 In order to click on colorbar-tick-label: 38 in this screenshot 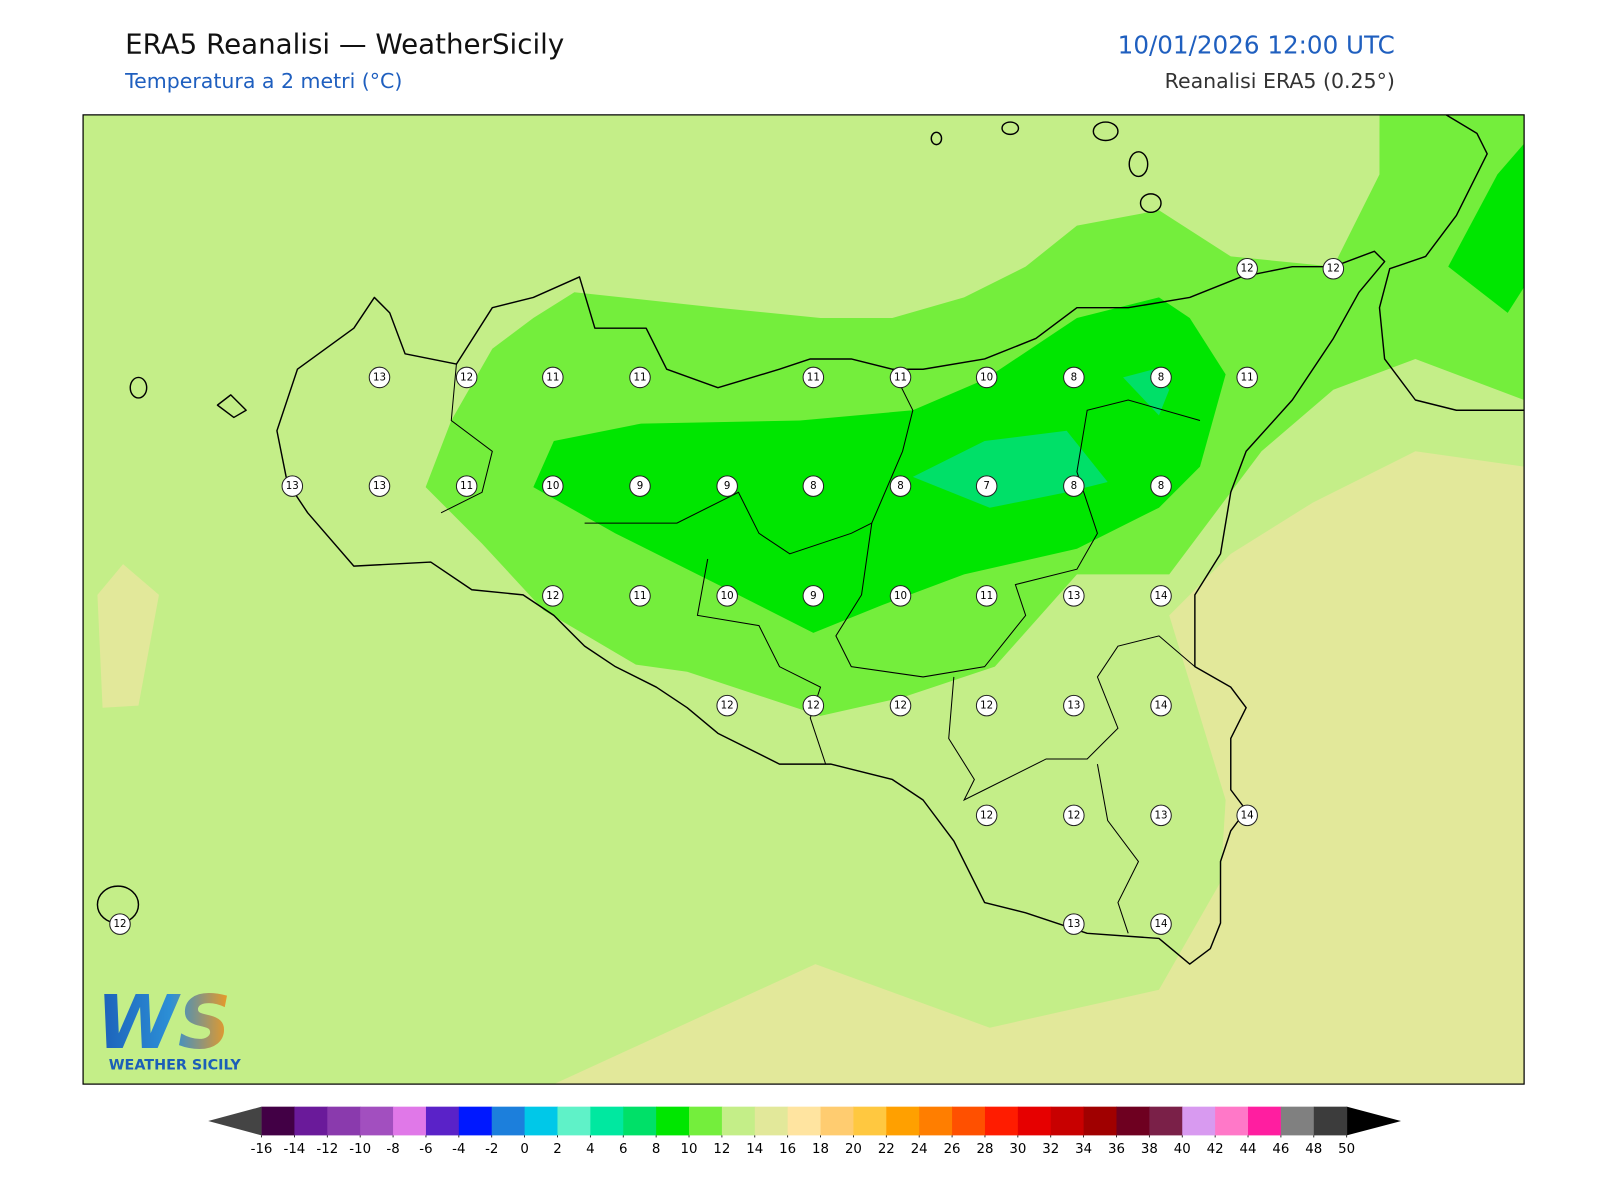, I will do `click(1149, 1149)`.